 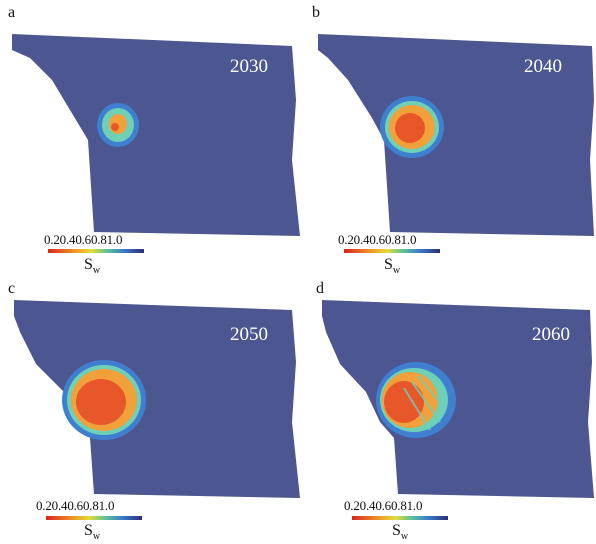 I want to click on colorbar-strip-d, so click(x=400, y=518).